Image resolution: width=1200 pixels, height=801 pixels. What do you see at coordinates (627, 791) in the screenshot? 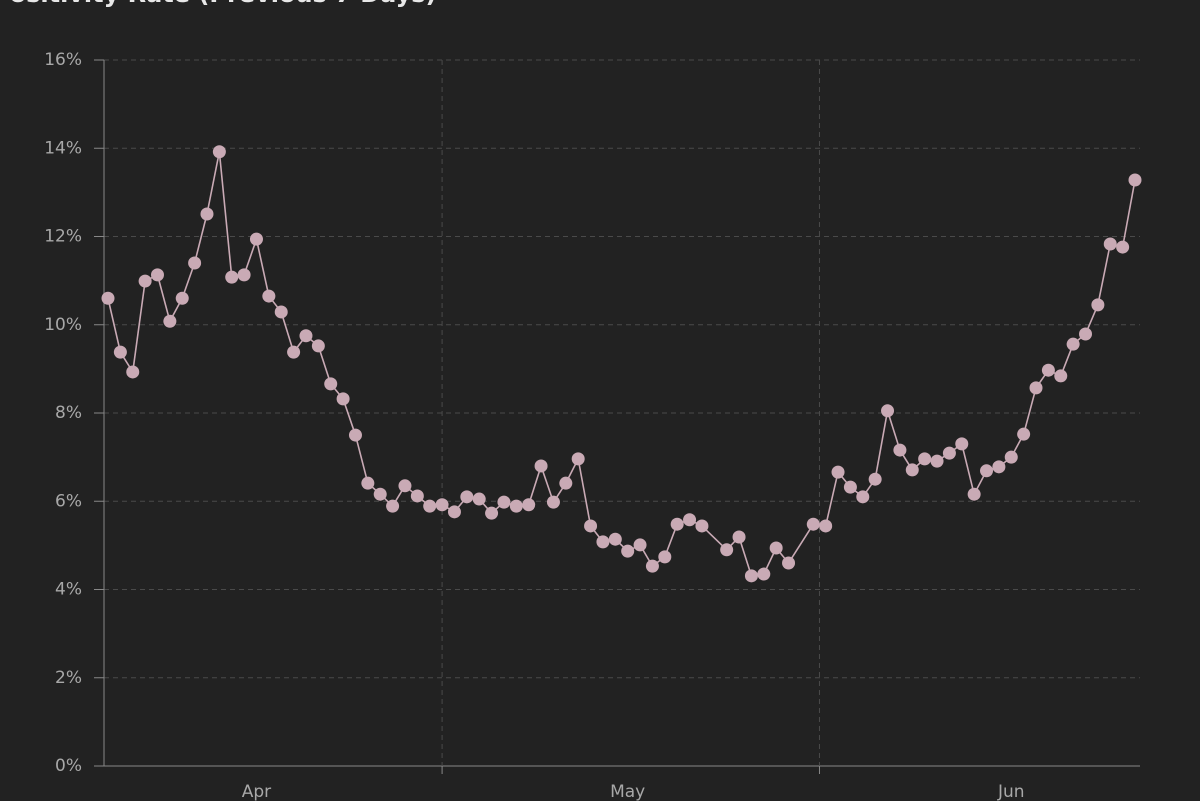
I see `x-tick-label: May` at bounding box center [627, 791].